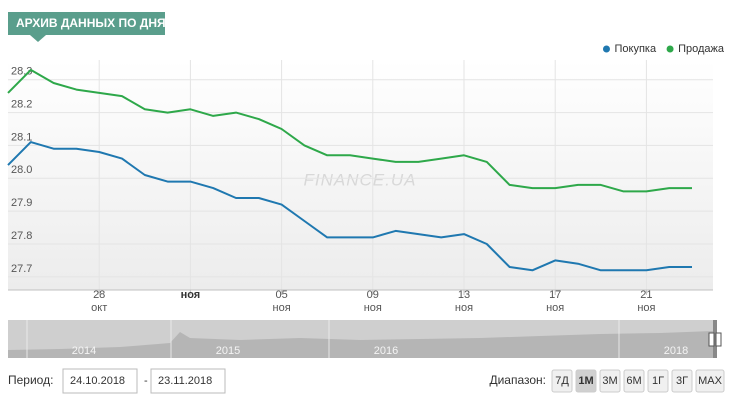 The image size is (738, 407). I want to click on x-tick-label: 09, so click(373, 295).